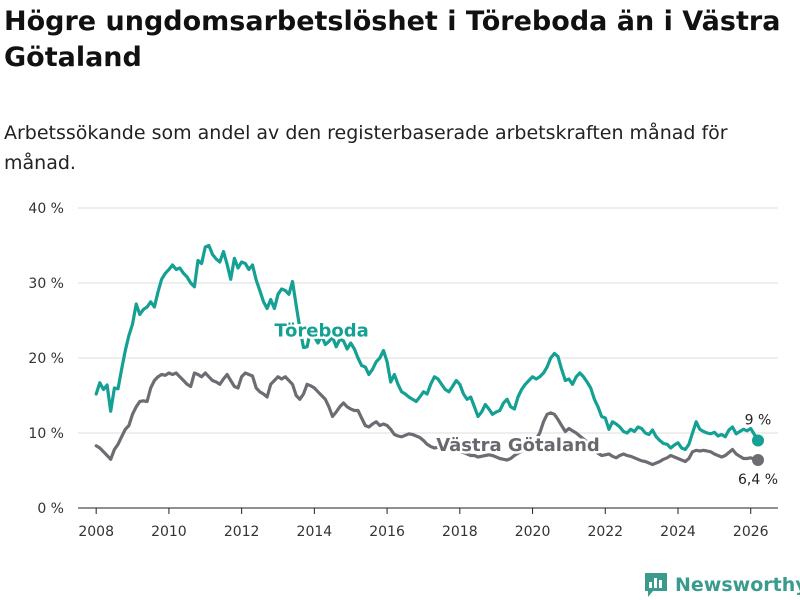 This screenshot has width=800, height=600. I want to click on y-tick-label: 30 %, so click(46, 284).